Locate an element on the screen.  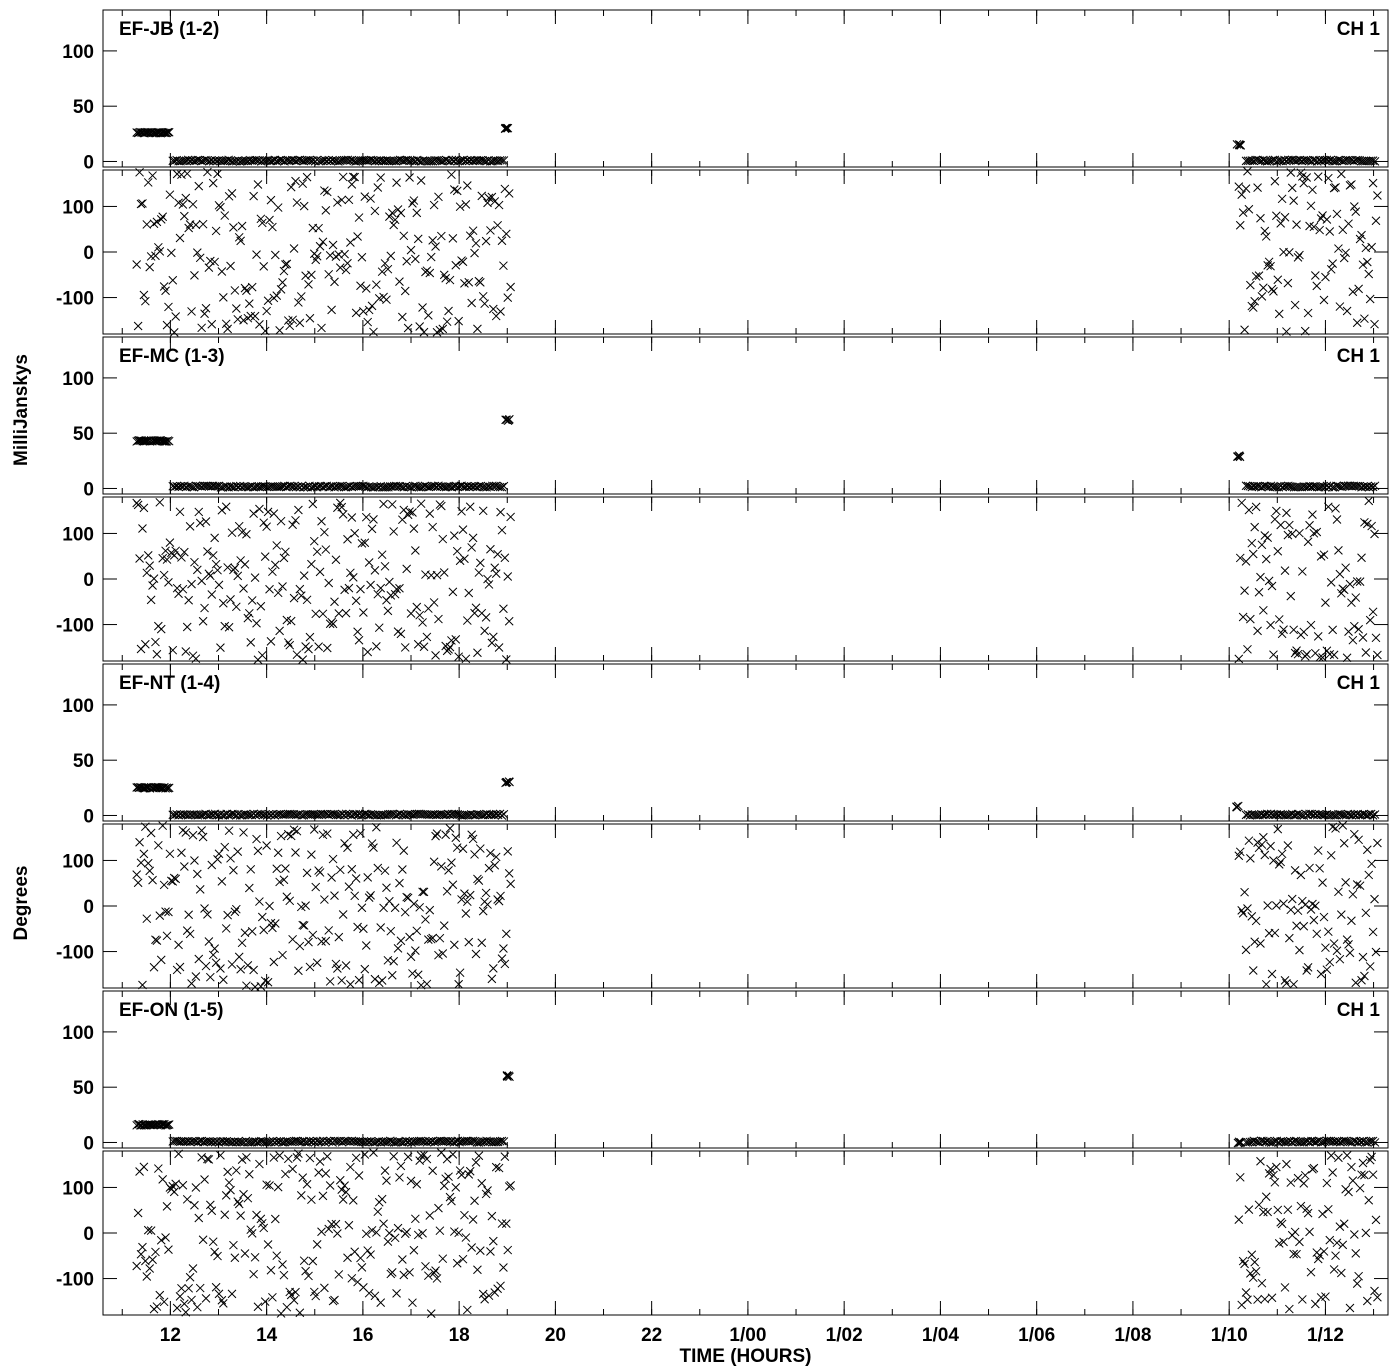
channel-label: CH 1 is located at coordinates (1359, 1010).